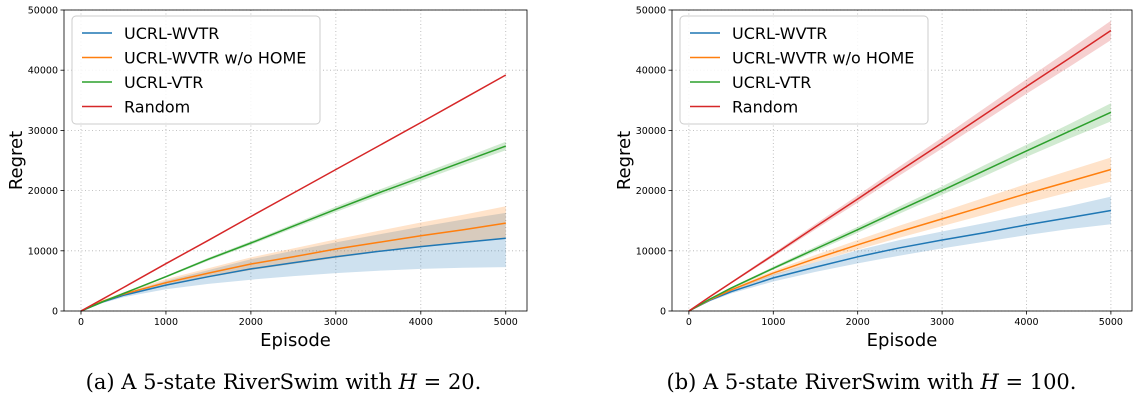  I want to click on x-tick-label-b-2: 2000, so click(858, 322).